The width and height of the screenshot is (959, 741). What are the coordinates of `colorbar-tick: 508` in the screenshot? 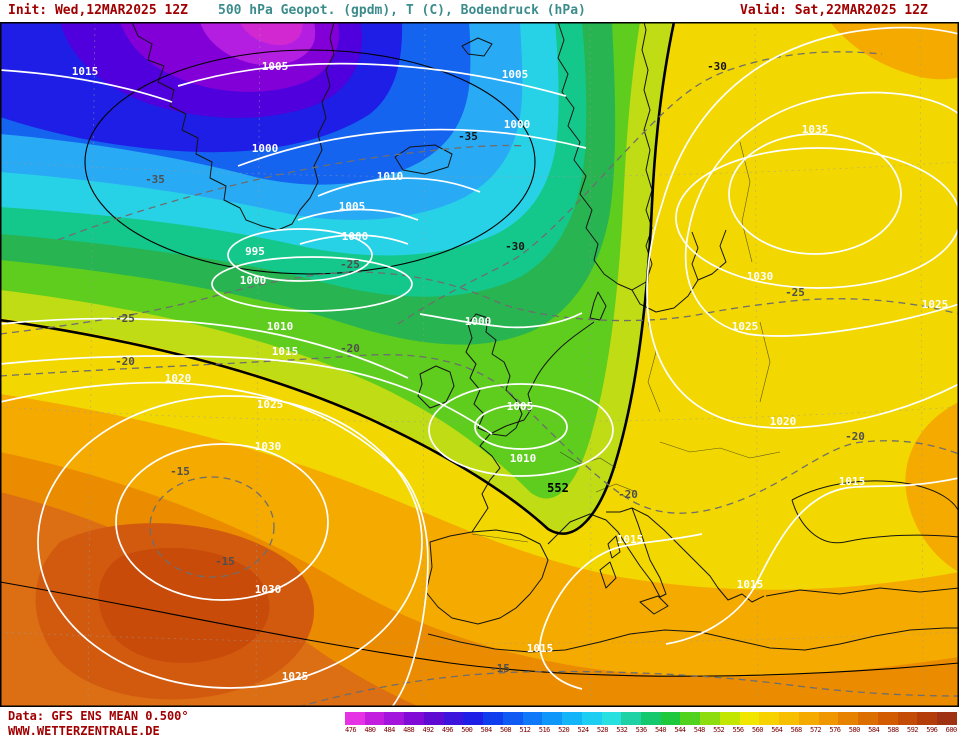 It's located at (506, 730).